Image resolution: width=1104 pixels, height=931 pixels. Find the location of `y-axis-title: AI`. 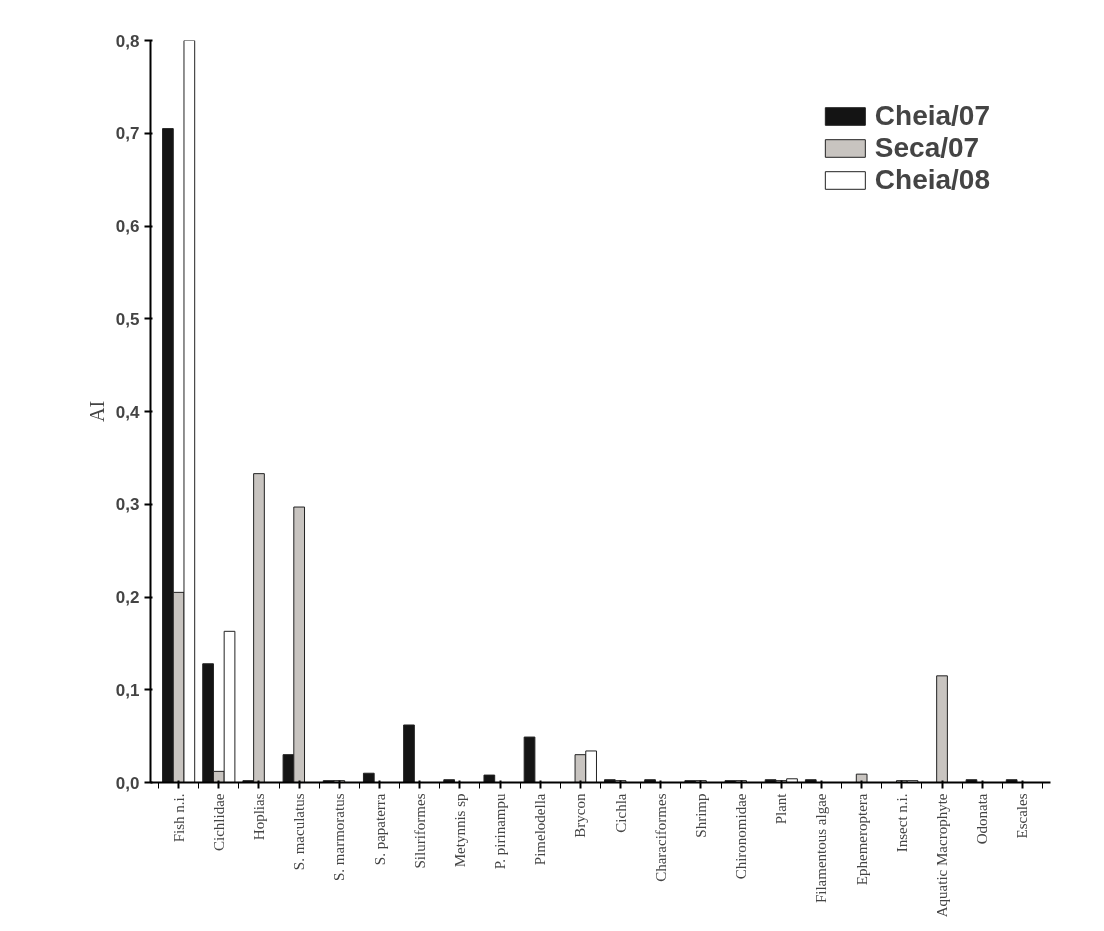

y-axis-title: AI is located at coordinates (96, 411).